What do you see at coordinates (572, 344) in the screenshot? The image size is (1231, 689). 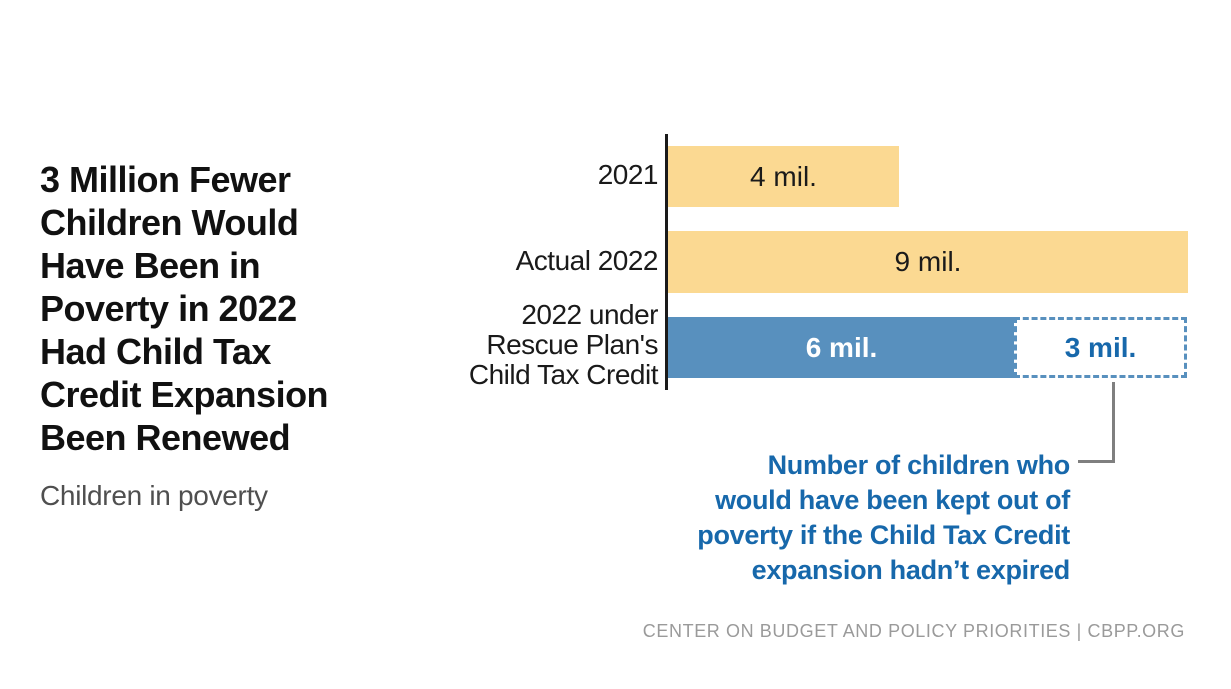 I see `category-label-line: Rescue Plan's` at bounding box center [572, 344].